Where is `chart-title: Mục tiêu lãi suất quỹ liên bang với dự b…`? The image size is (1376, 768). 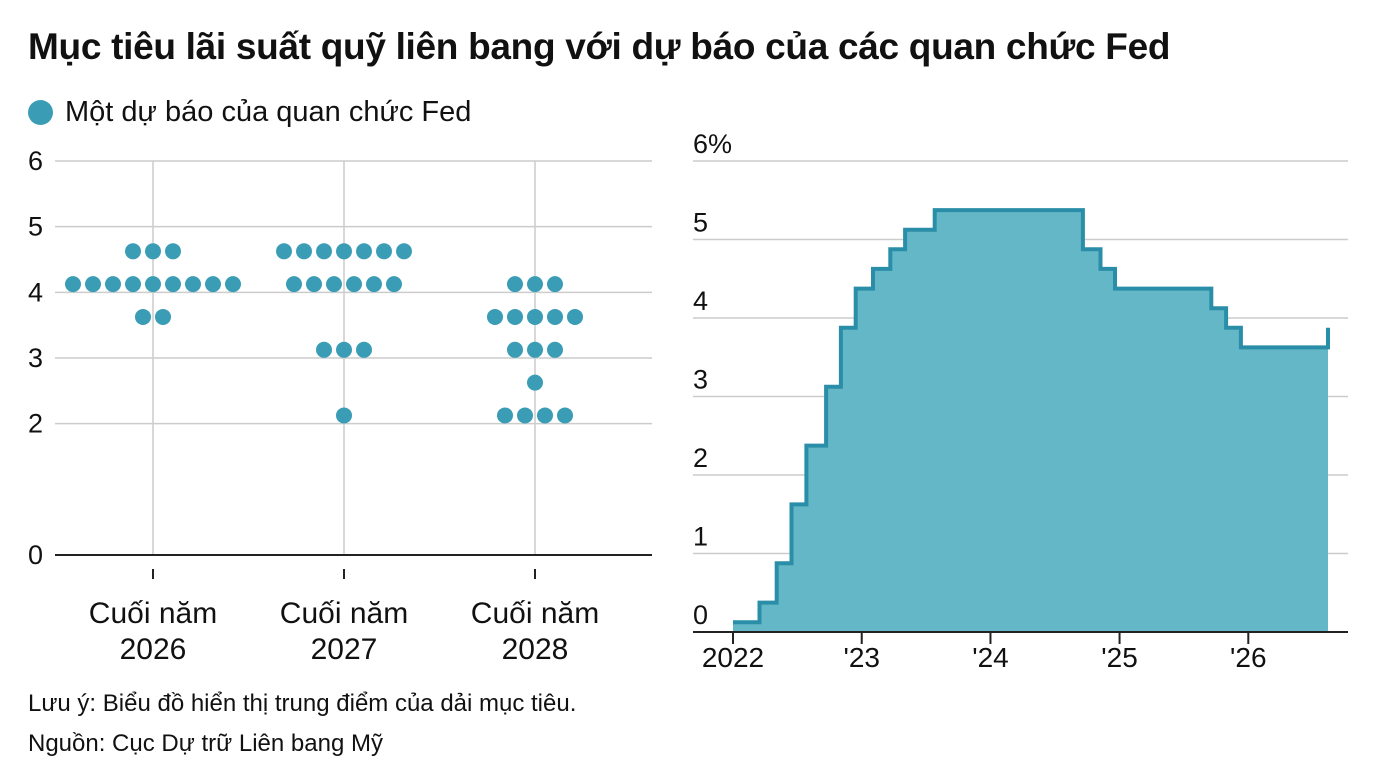 chart-title: Mục tiêu lãi suất quỹ liên bang với dự b… is located at coordinates (599, 46).